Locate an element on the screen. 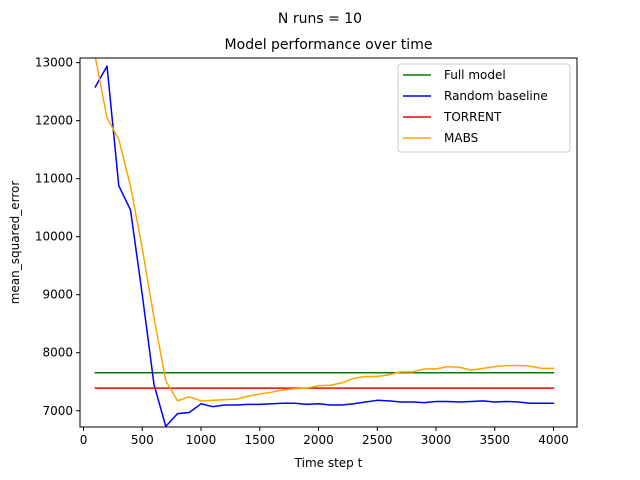  legend-label-2: TORRENT is located at coordinates (472, 117).